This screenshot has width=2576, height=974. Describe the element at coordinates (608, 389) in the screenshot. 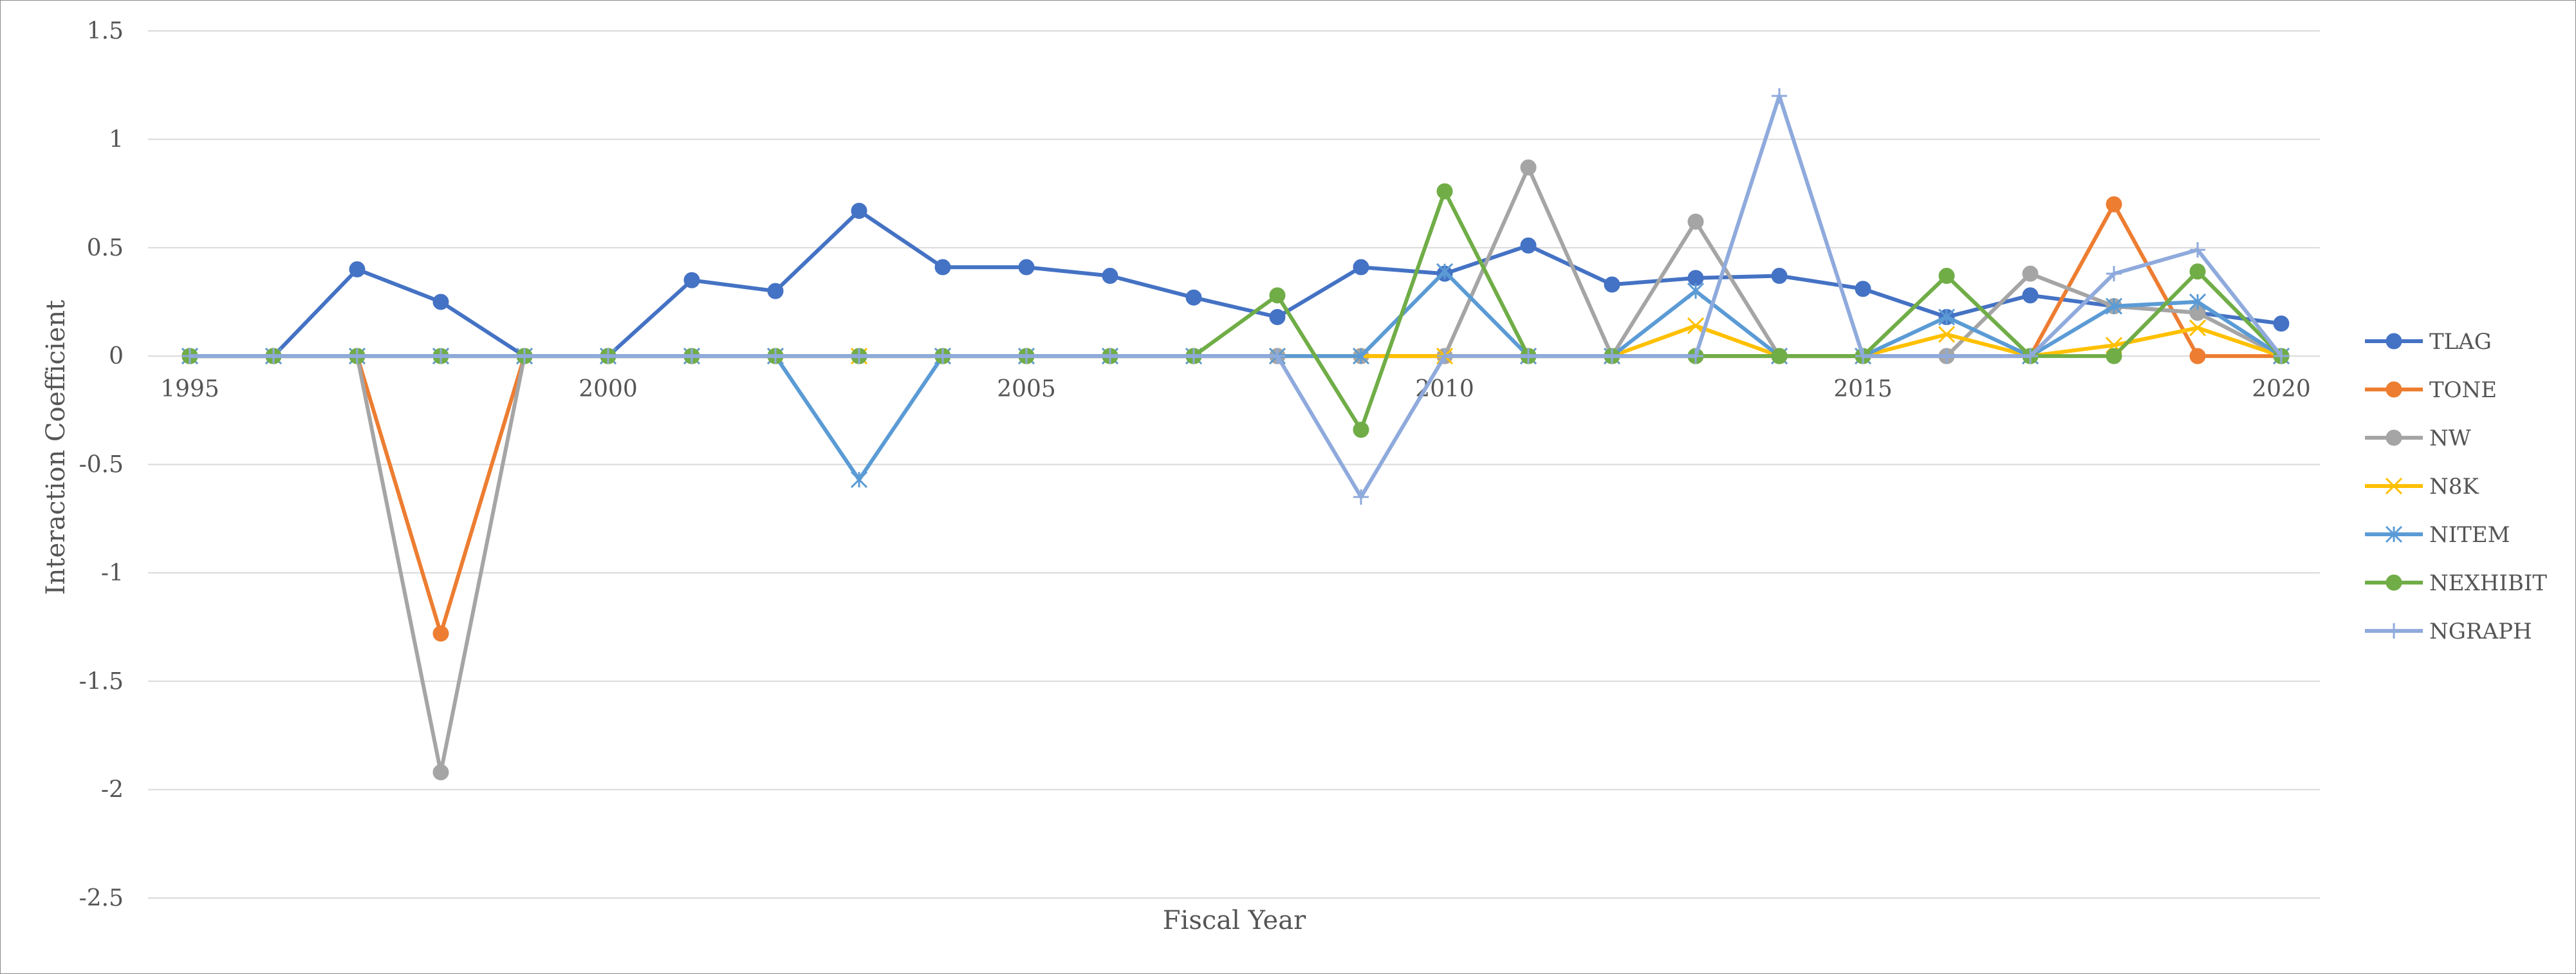

I see `x-tick-label: 2000` at that location.